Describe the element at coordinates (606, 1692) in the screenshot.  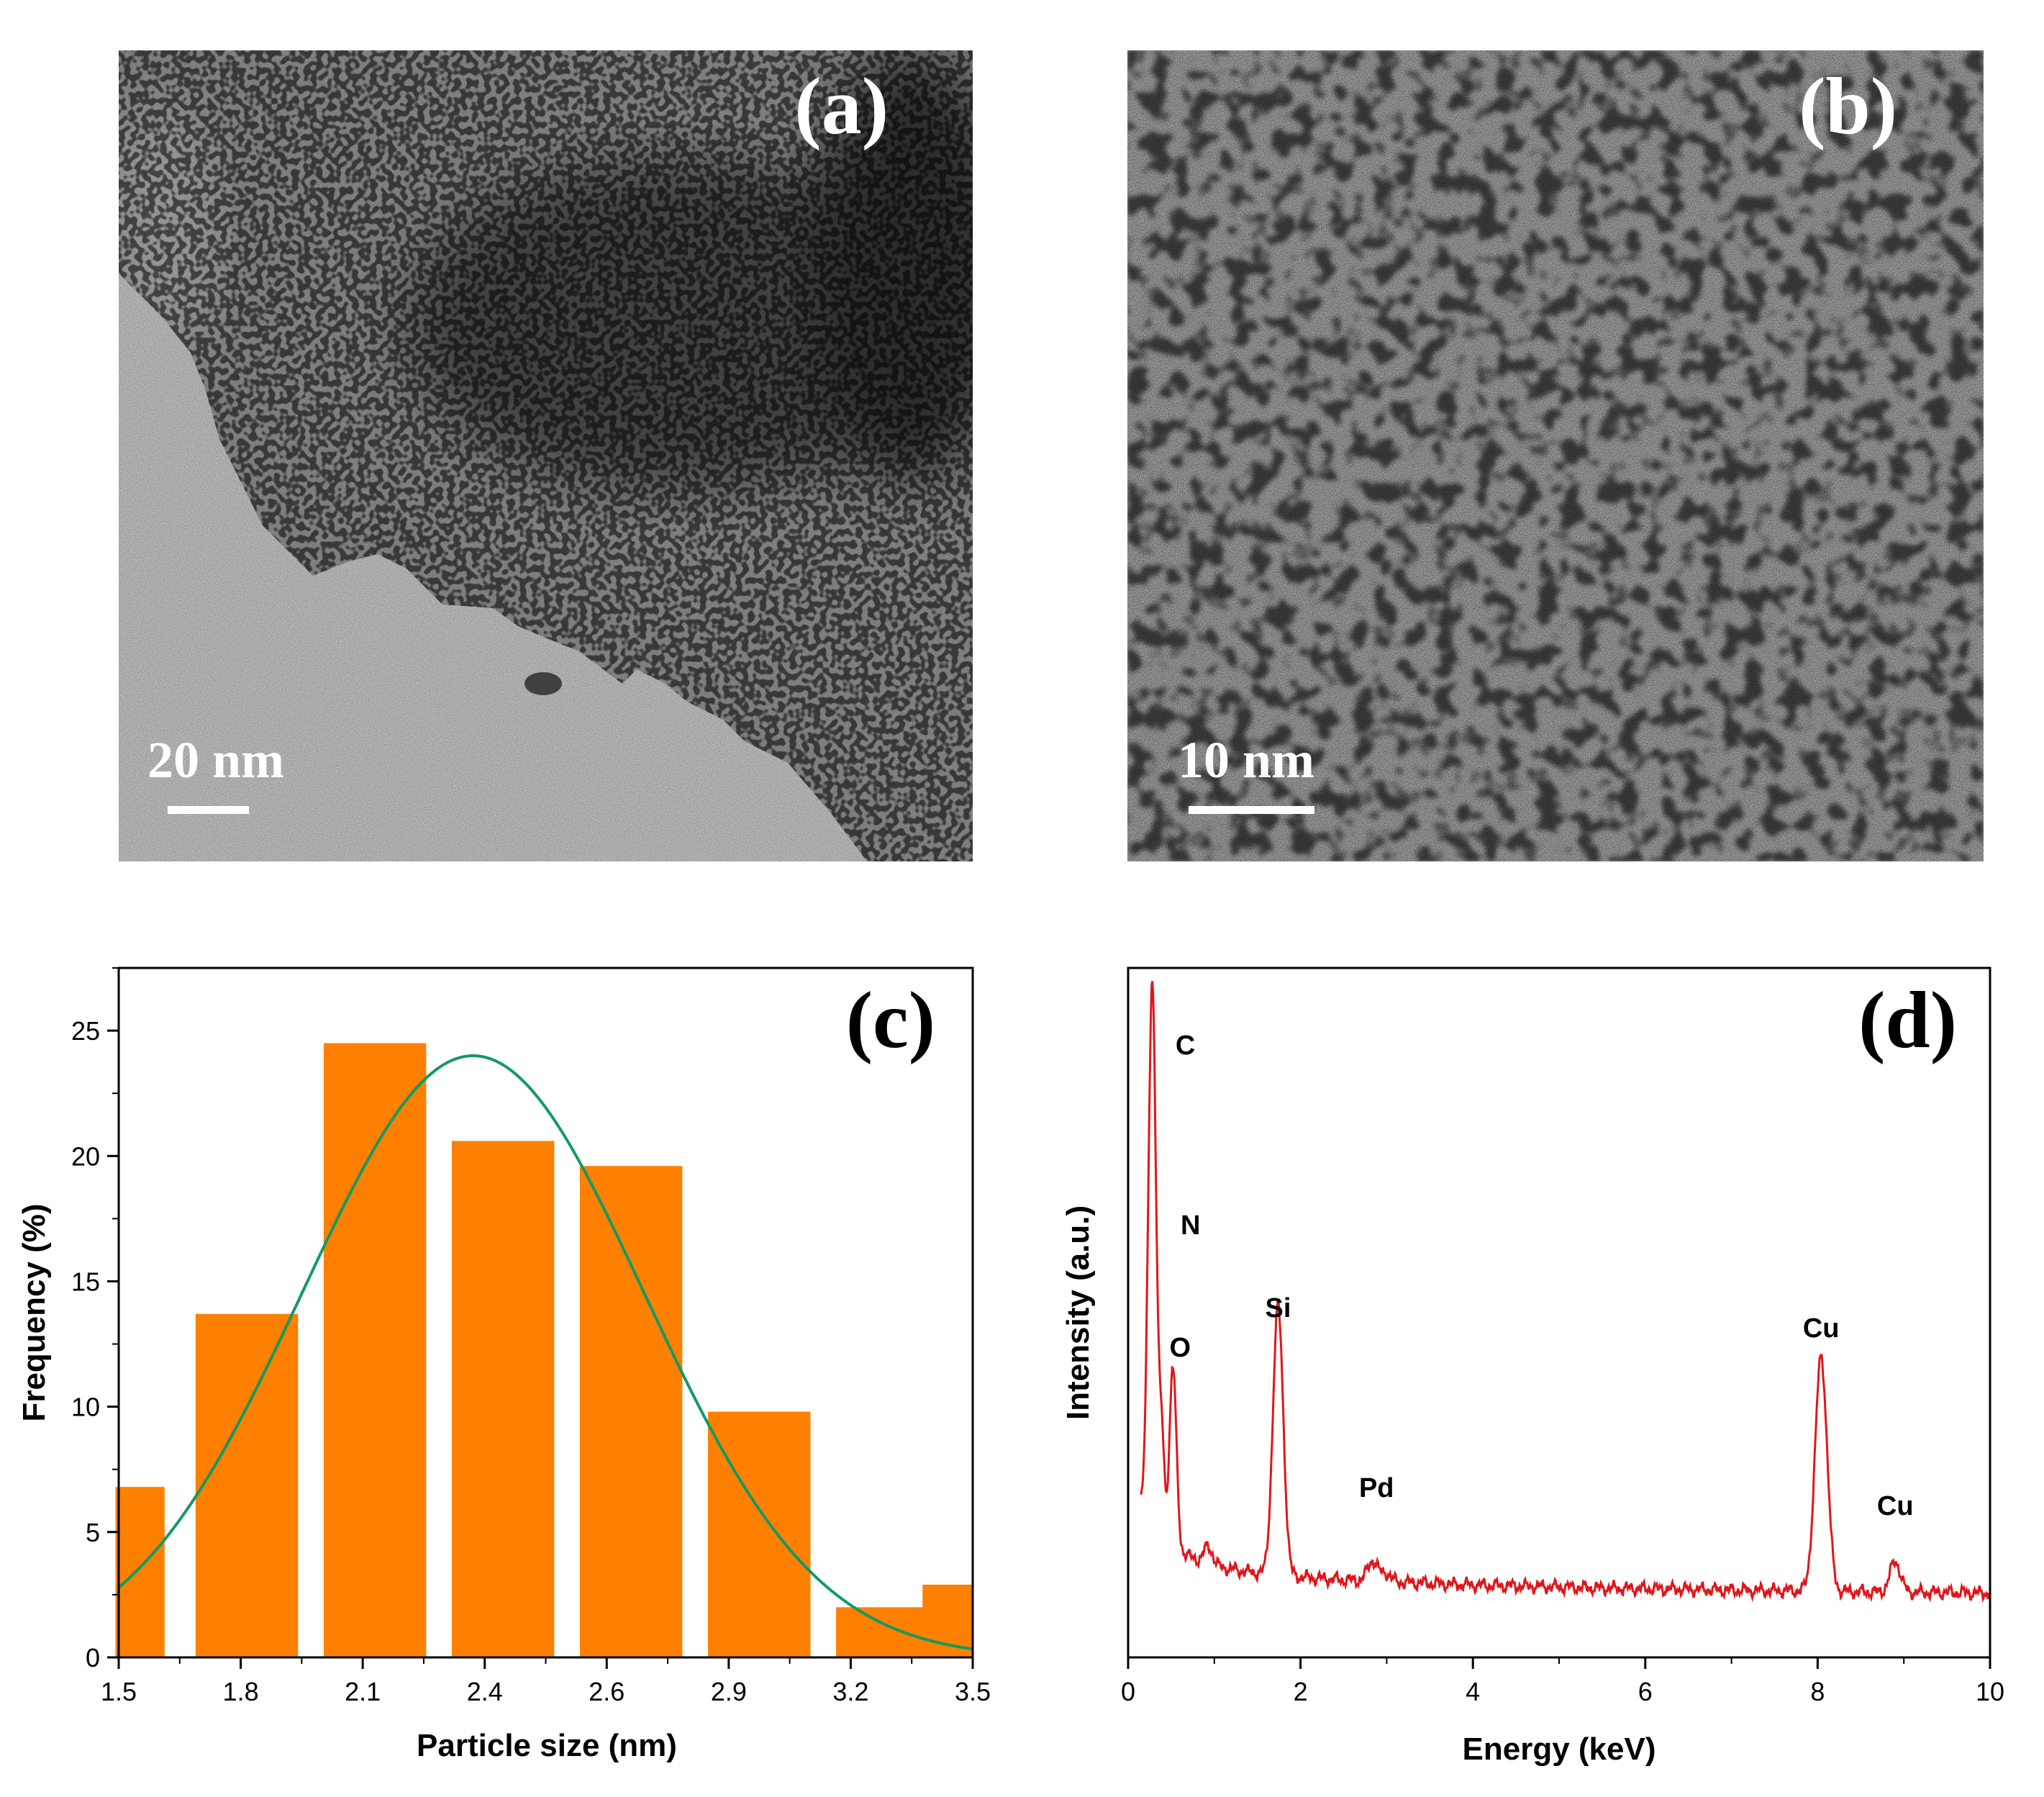
I see `x-tick-label-c: 2.6` at that location.